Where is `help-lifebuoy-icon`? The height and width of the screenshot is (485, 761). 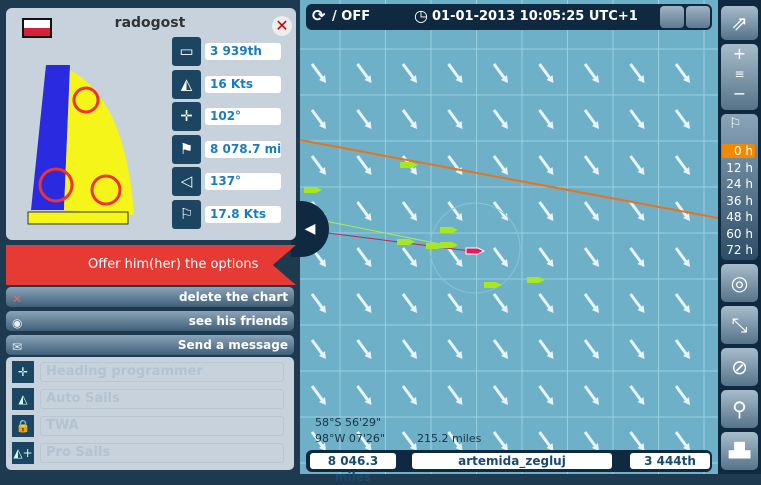
help-lifebuoy-icon is located at coordinates (672, 17).